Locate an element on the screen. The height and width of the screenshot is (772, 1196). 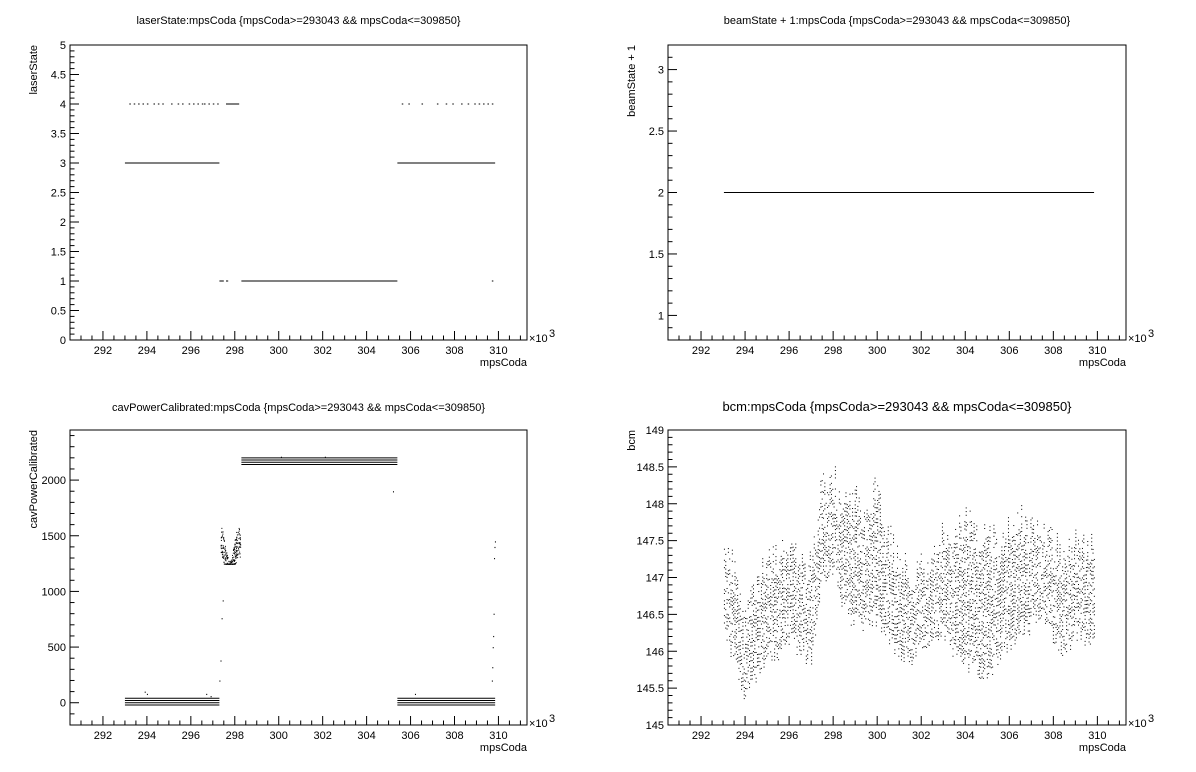
x-tick-label: 292 is located at coordinates (701, 736).